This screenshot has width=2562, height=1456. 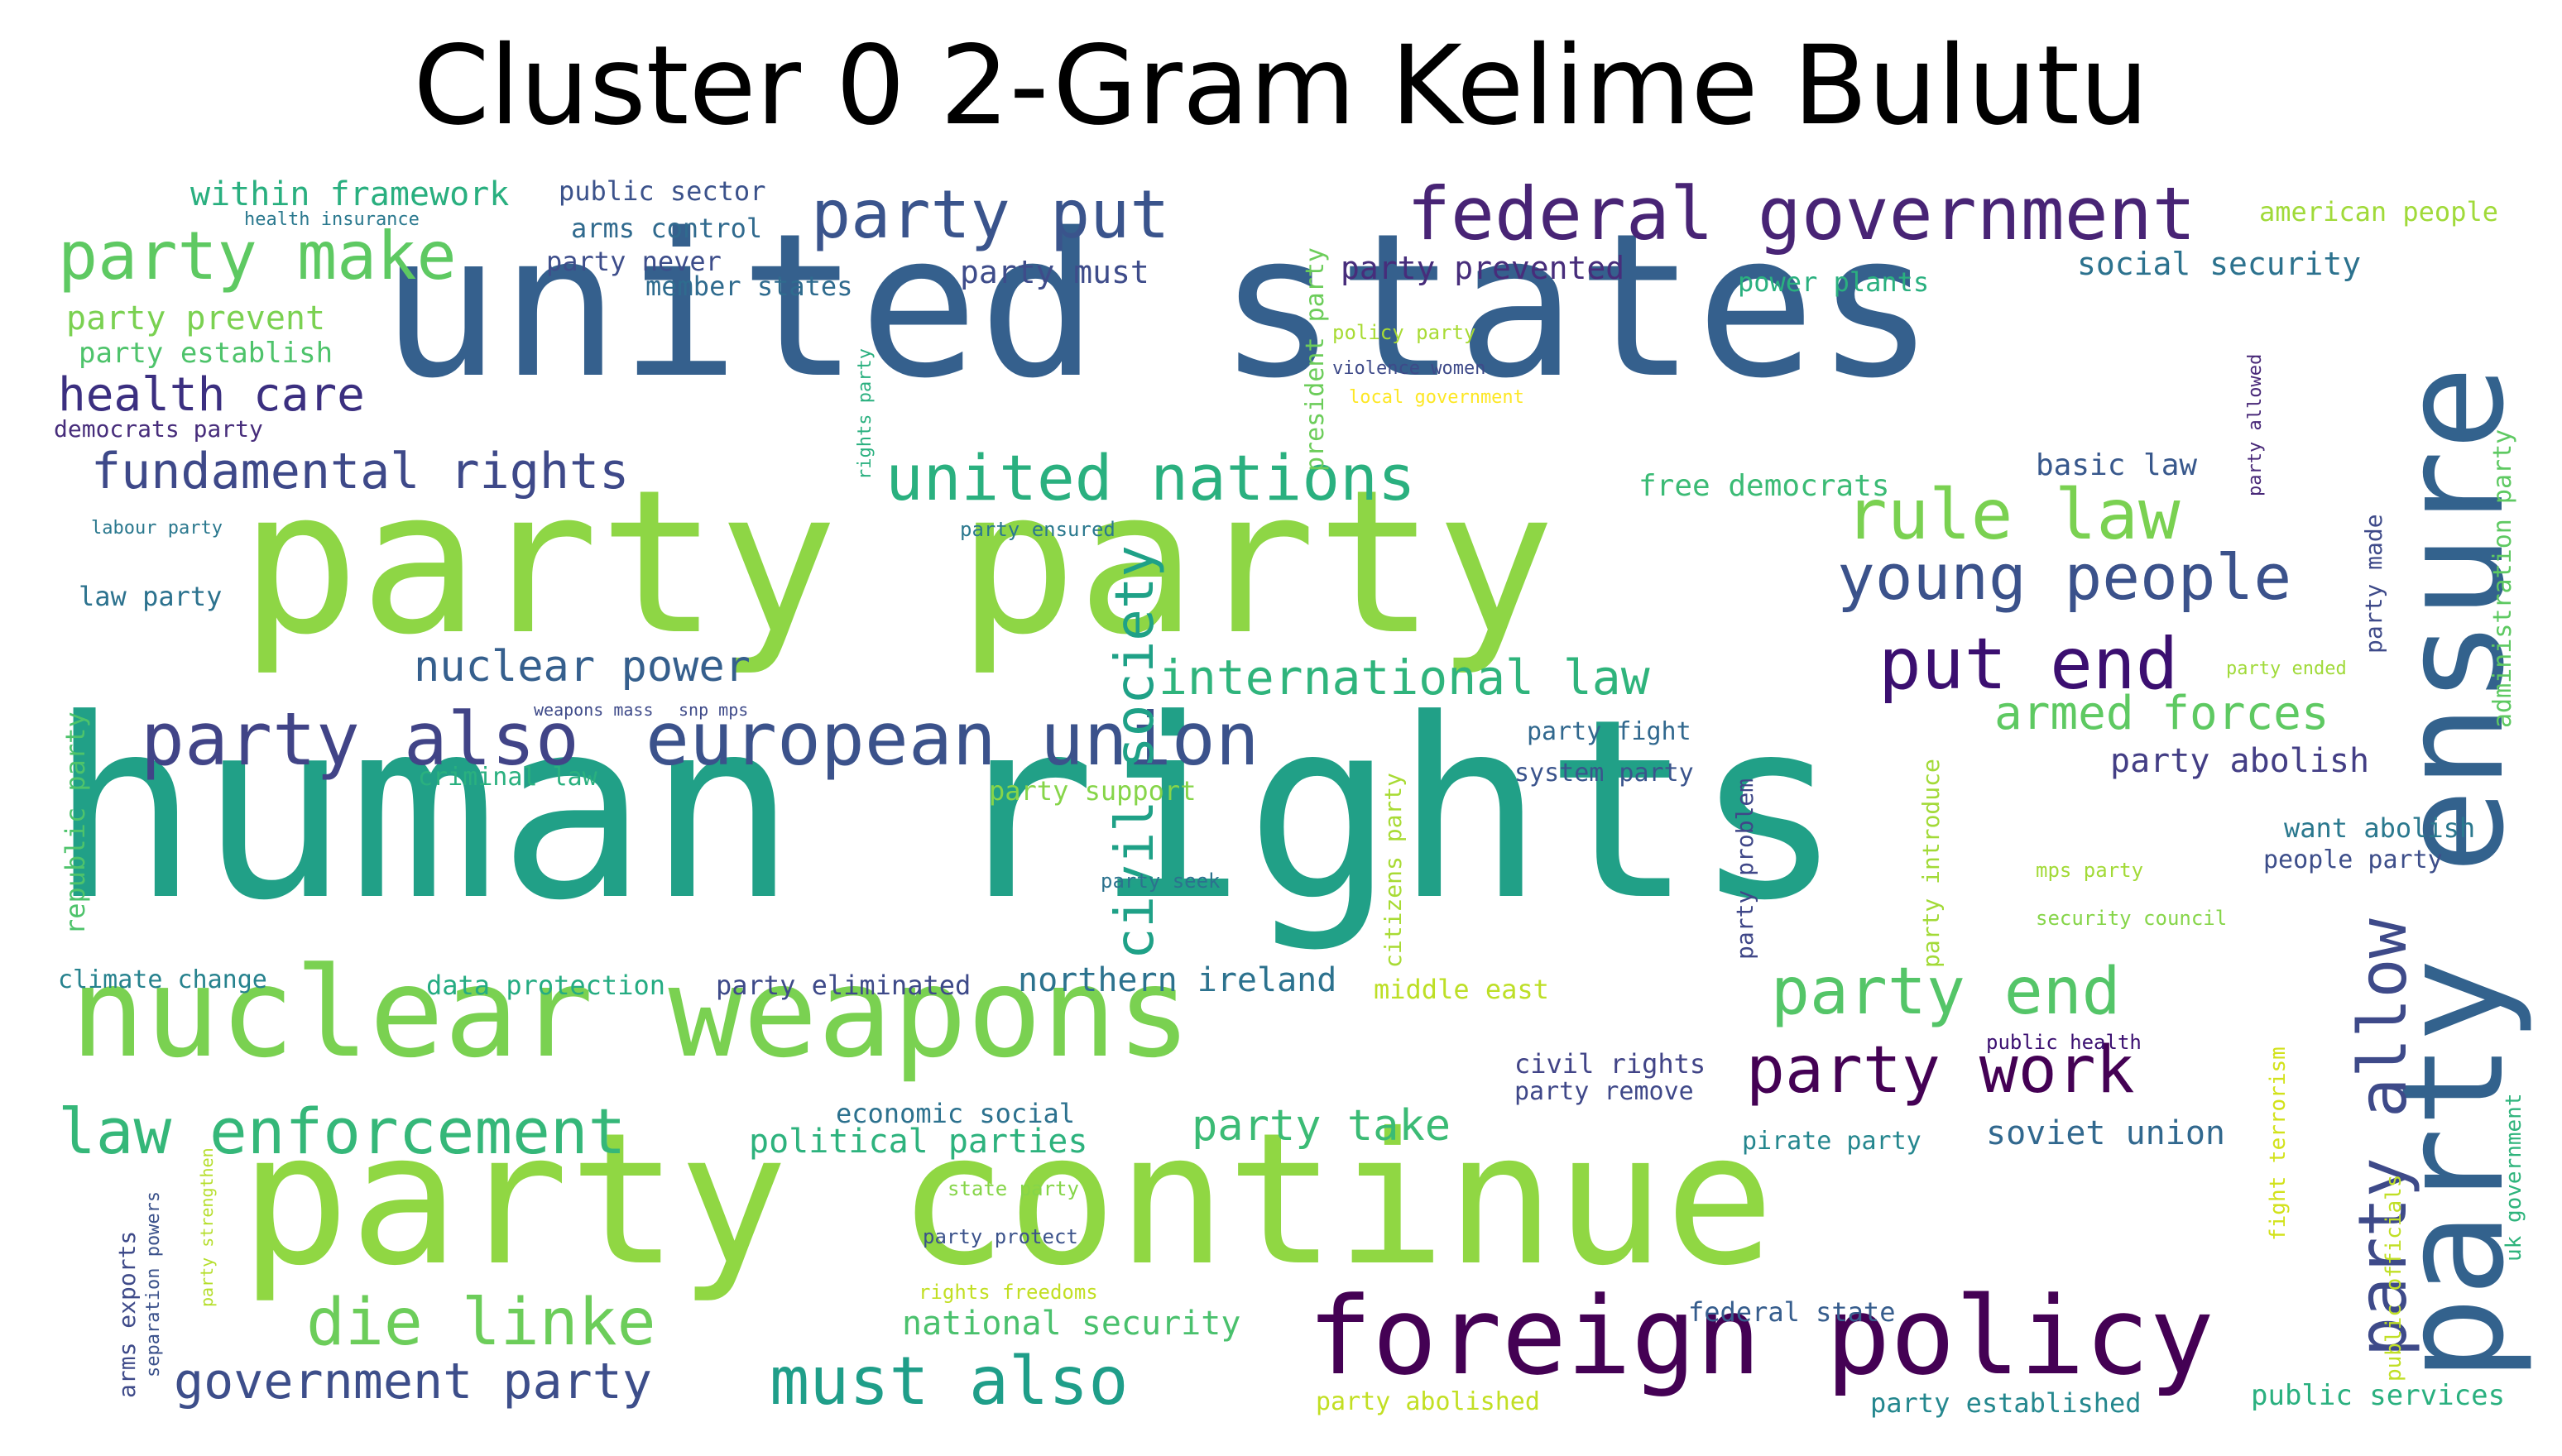 What do you see at coordinates (1136, 752) in the screenshot?
I see `word-civil-society: civil society` at bounding box center [1136, 752].